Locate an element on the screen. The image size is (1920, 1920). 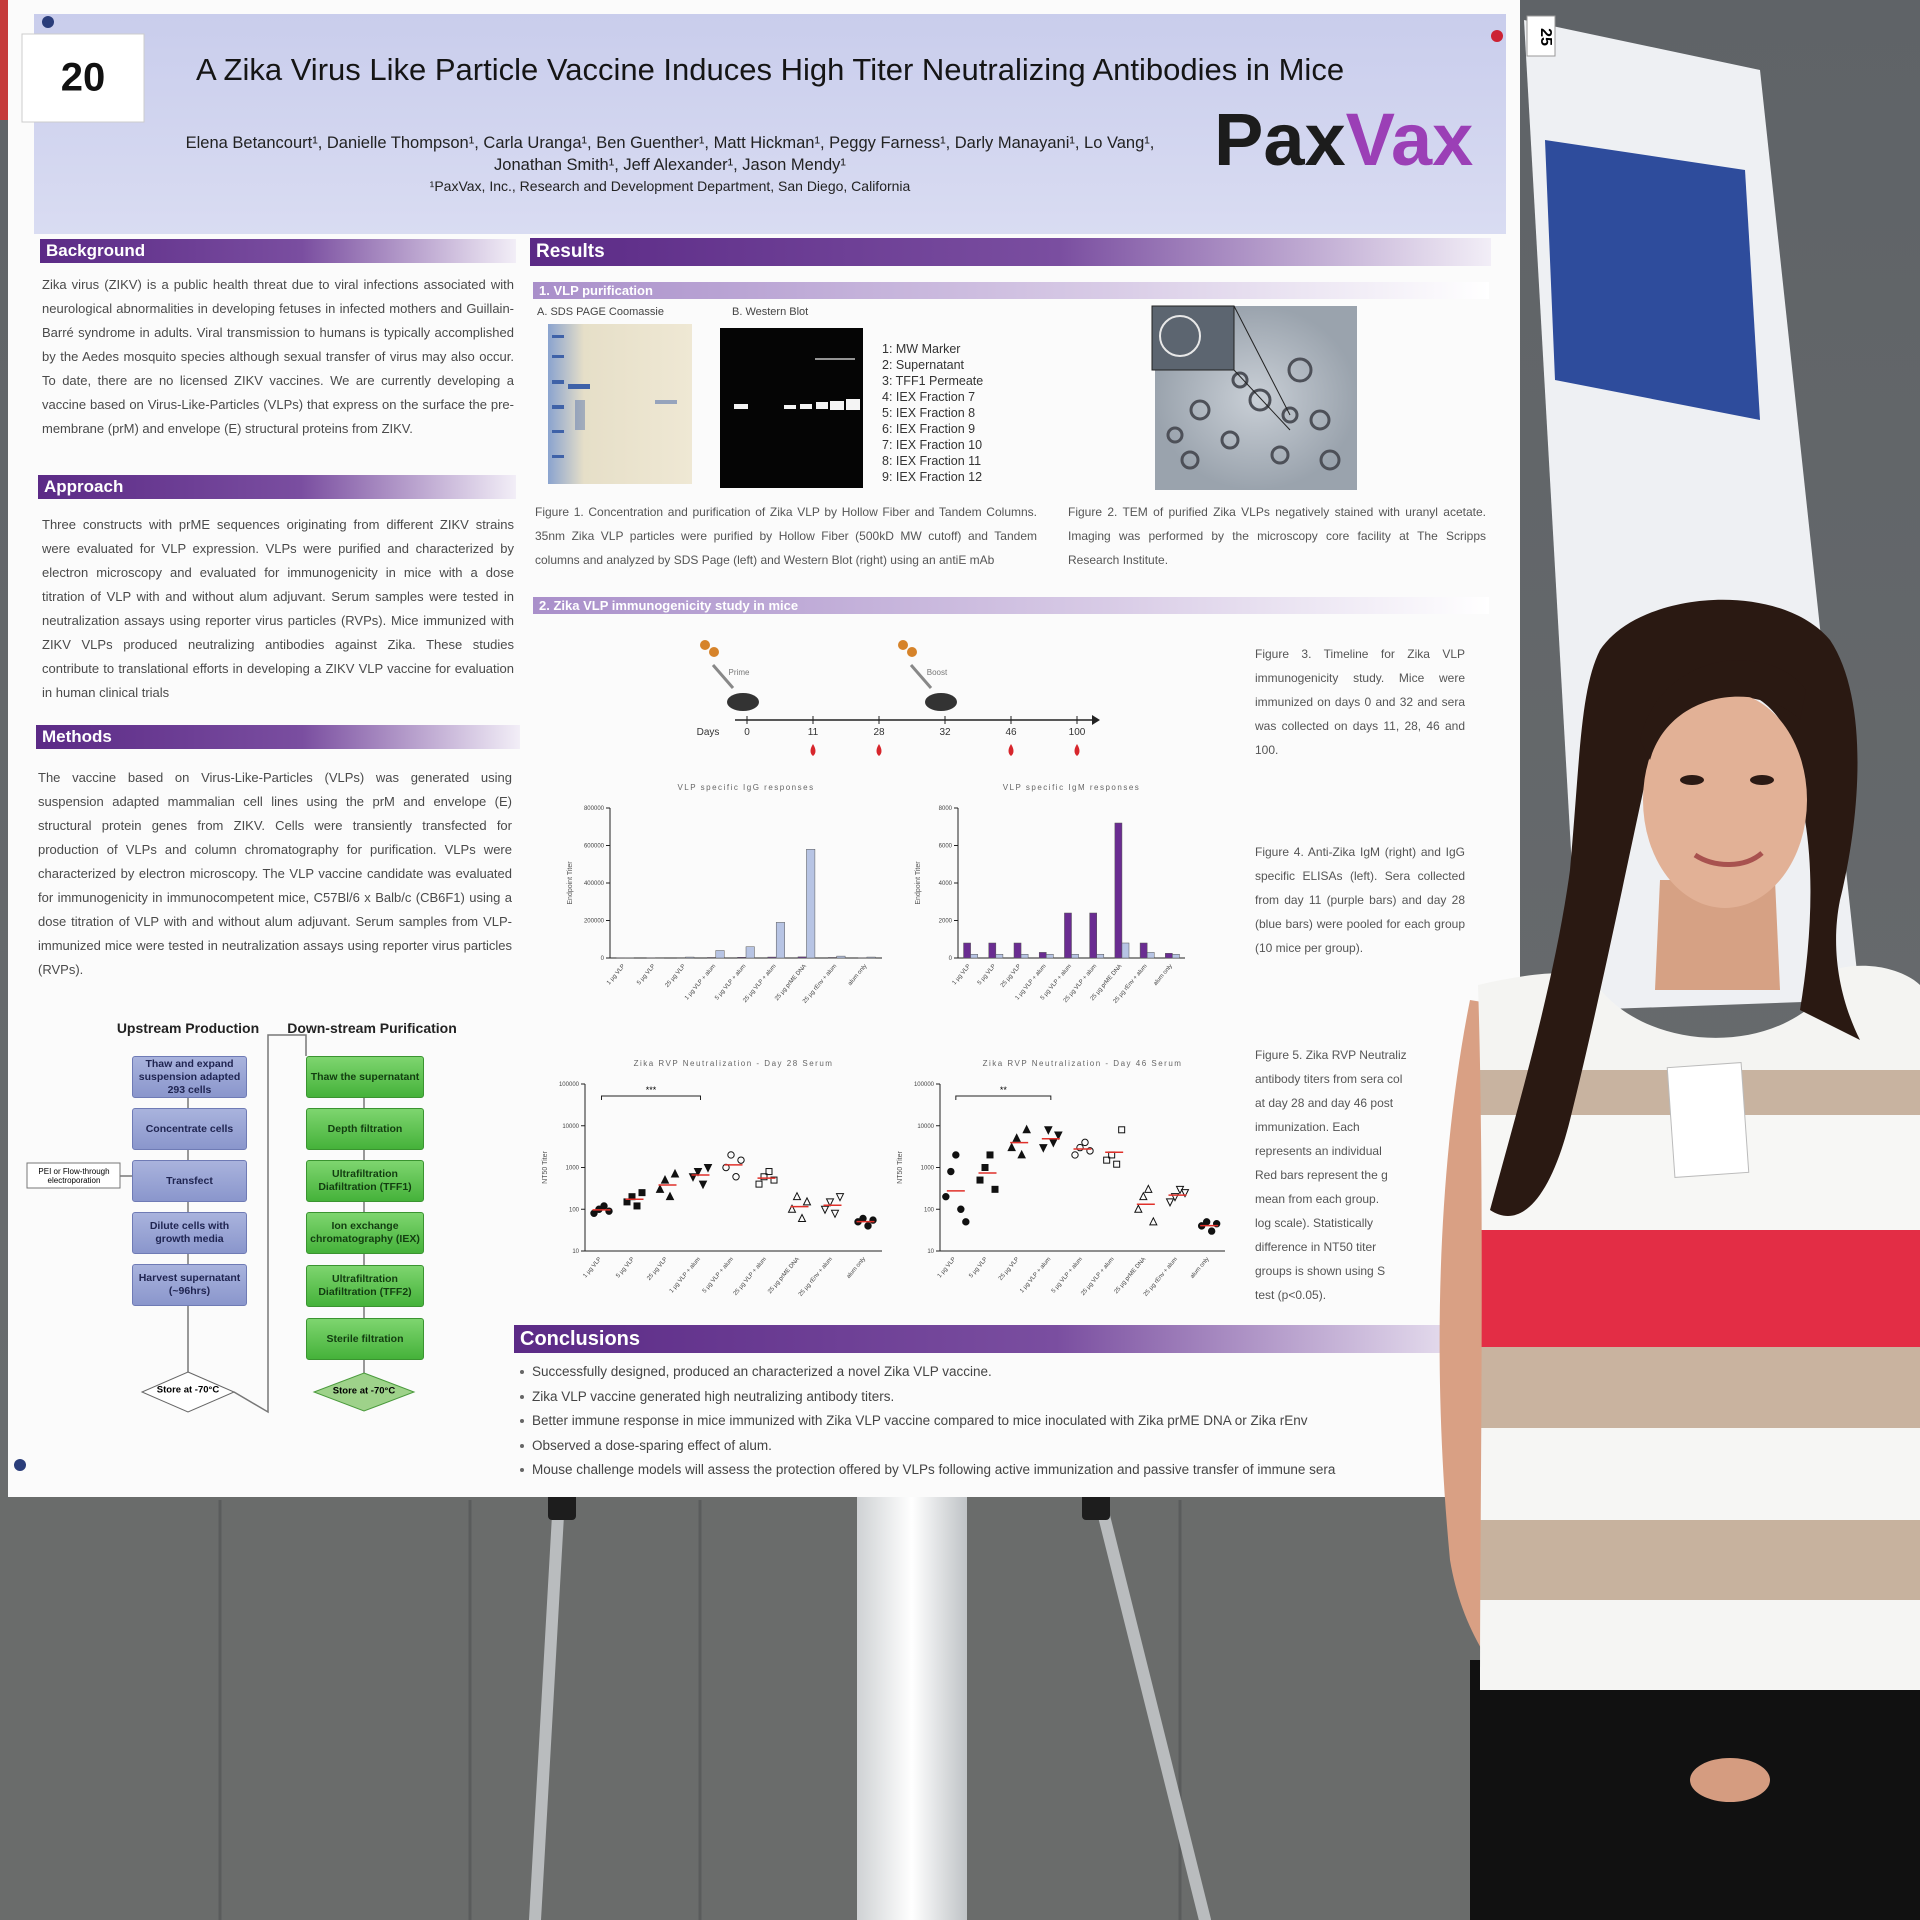
neck is located at coordinates (1717, 935).